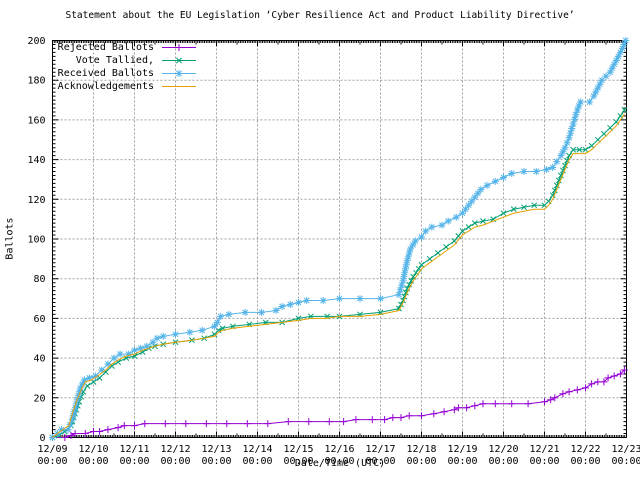  What do you see at coordinates (39, 398) in the screenshot?
I see `svg-text: 20` at bounding box center [39, 398].